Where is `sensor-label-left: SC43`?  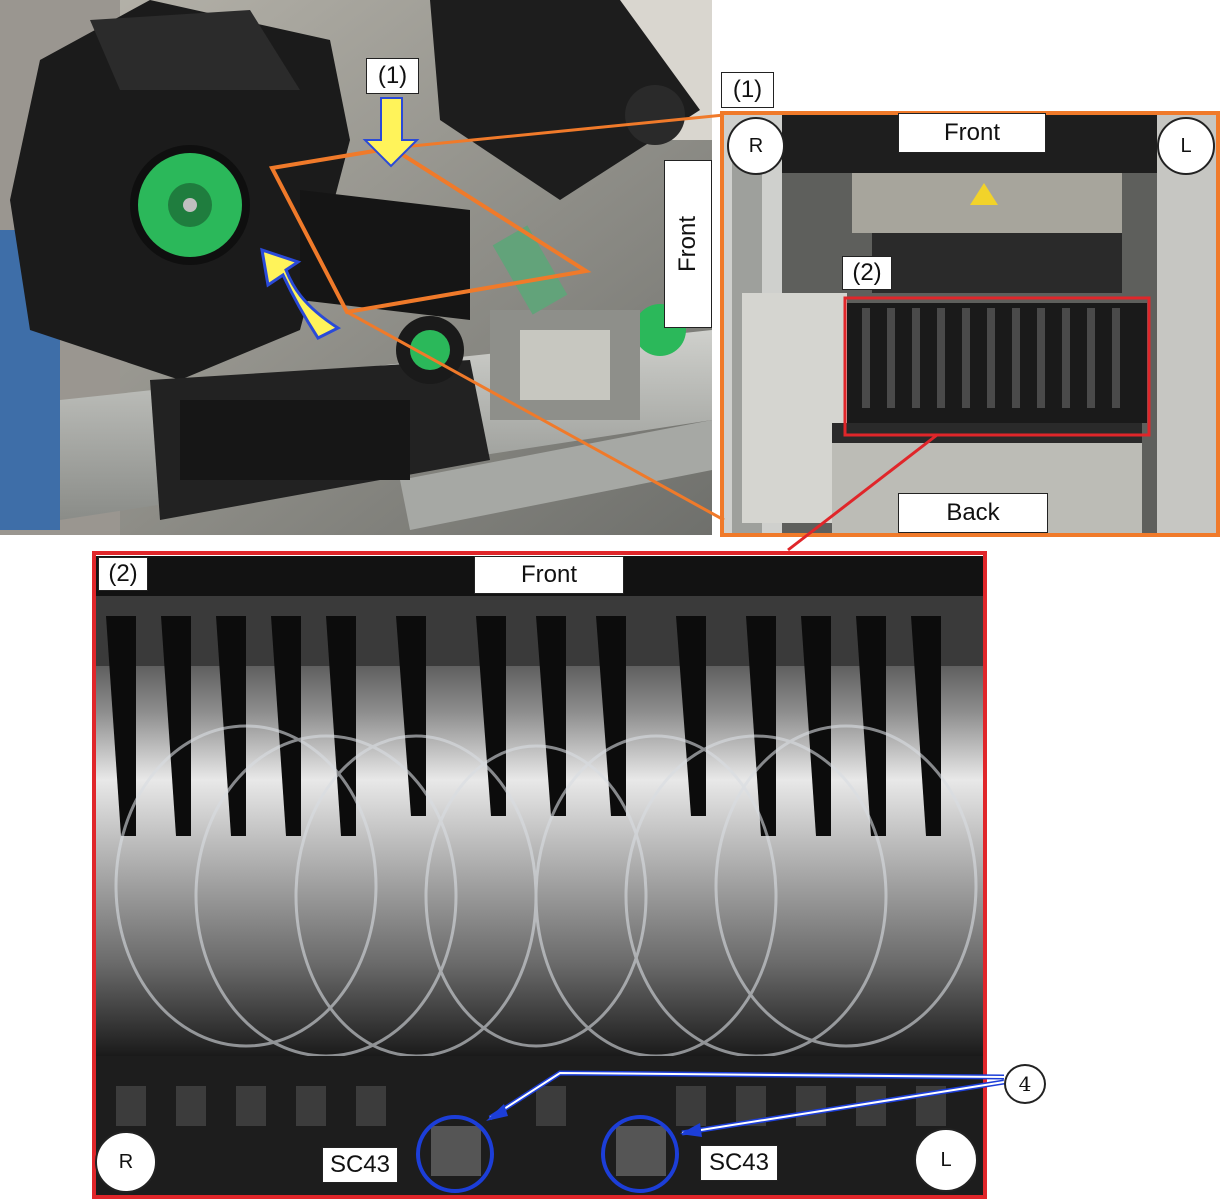 sensor-label-left: SC43 is located at coordinates (360, 1165).